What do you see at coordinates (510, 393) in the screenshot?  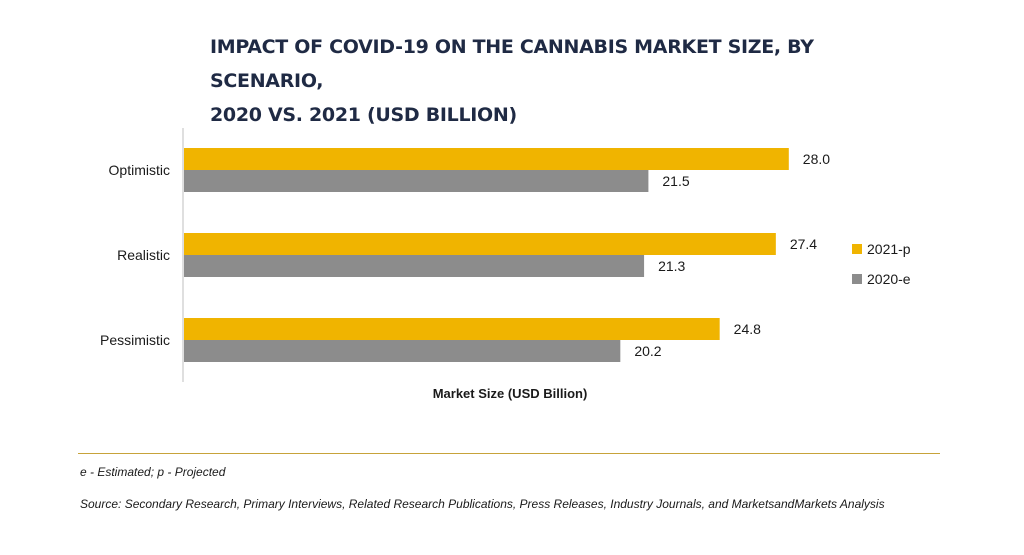 I see `x-axis-label: Market Size (USD Billion)` at bounding box center [510, 393].